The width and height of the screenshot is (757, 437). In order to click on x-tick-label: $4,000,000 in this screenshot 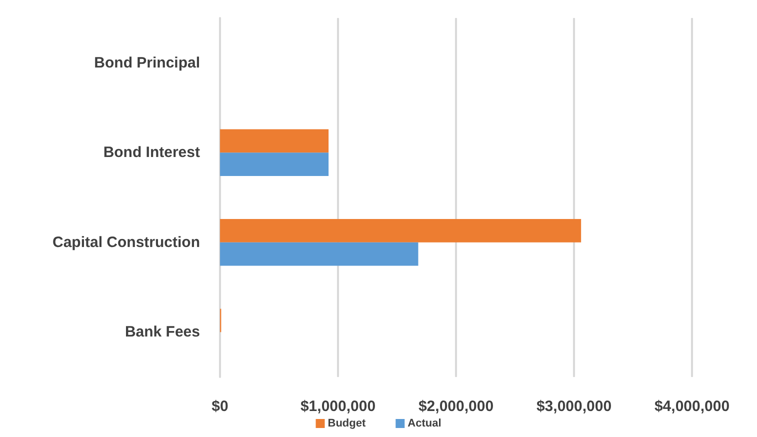, I will do `click(692, 406)`.